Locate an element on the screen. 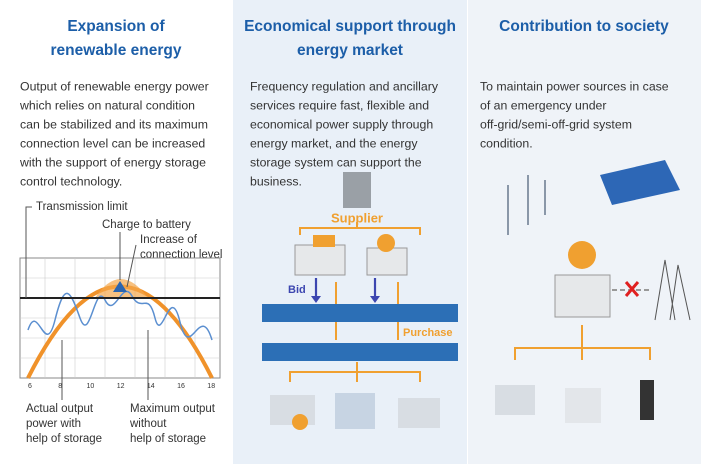 The image size is (701, 464). column-body: connection level can be increased is located at coordinates (112, 143).